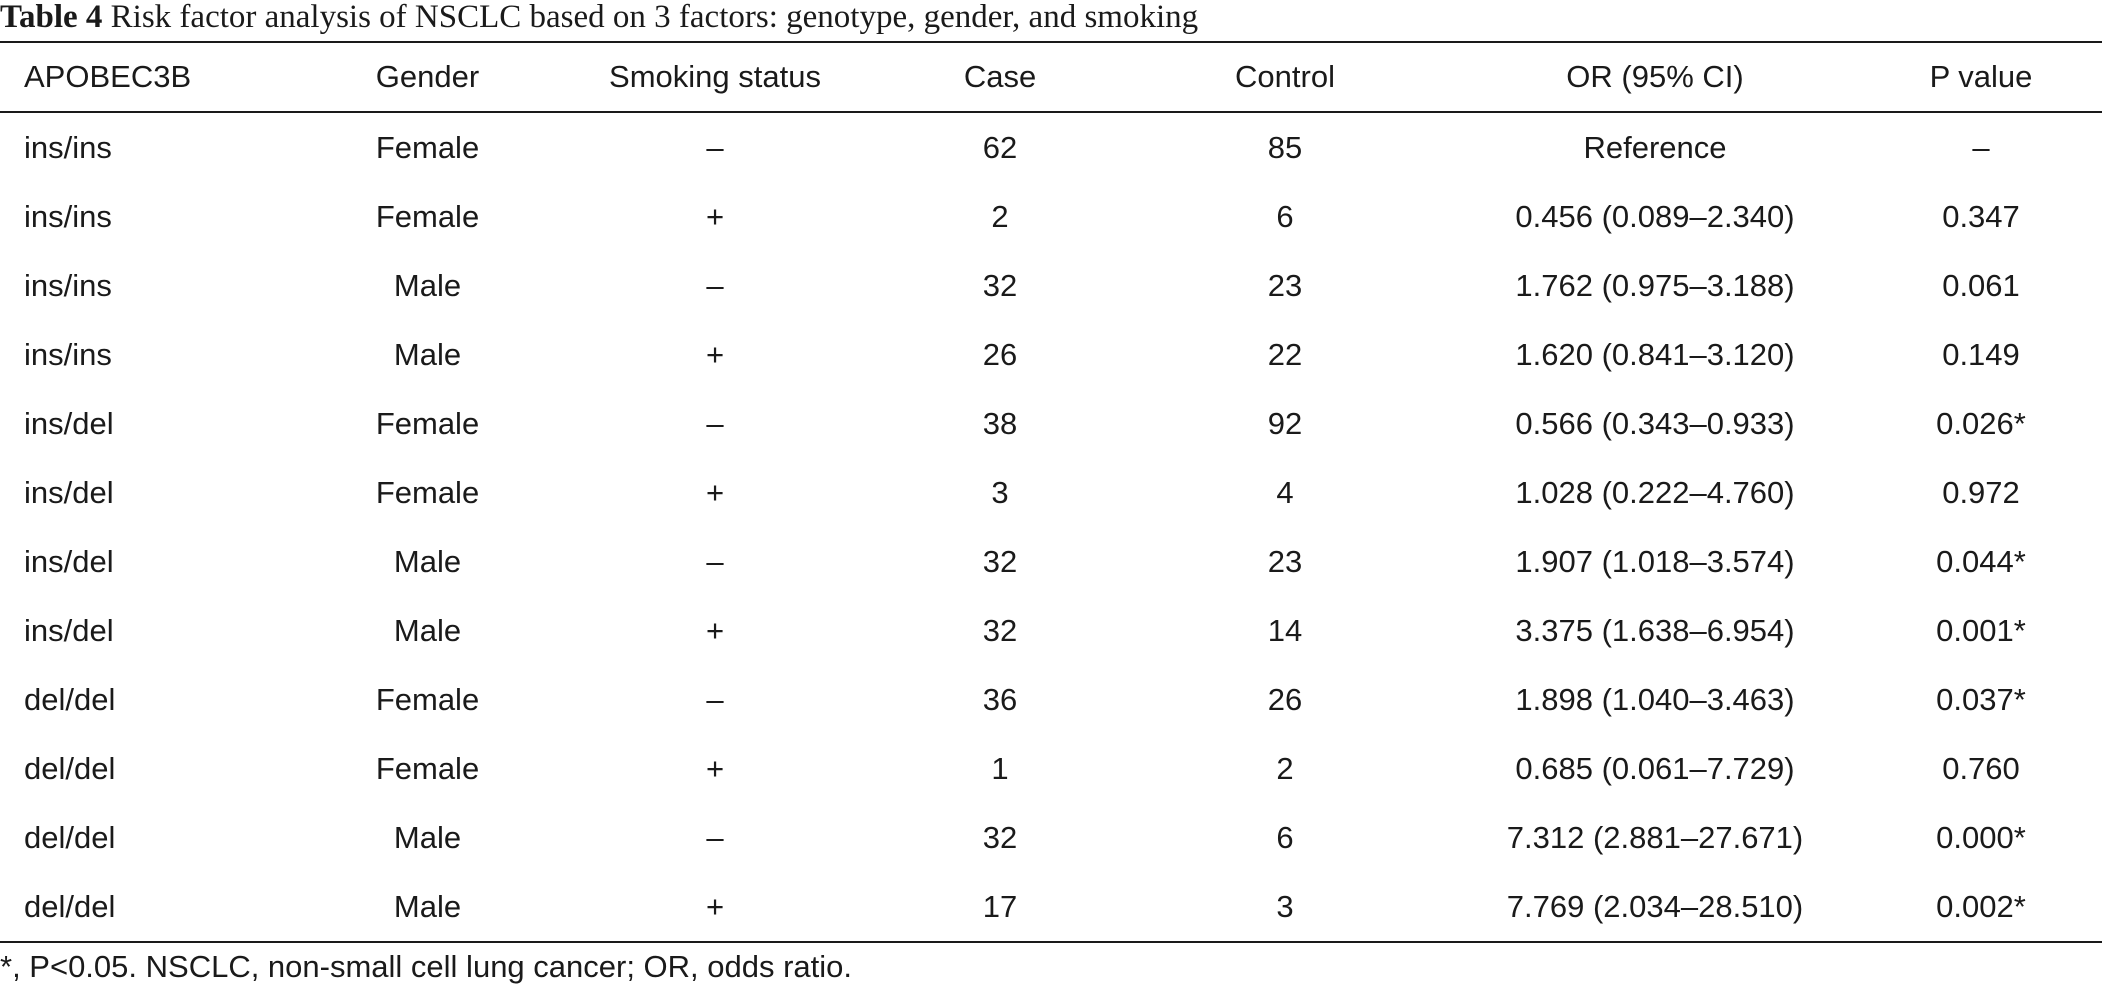 Image resolution: width=2102 pixels, height=985 pixels. I want to click on cell-p-value: 0.037*, so click(1981, 699).